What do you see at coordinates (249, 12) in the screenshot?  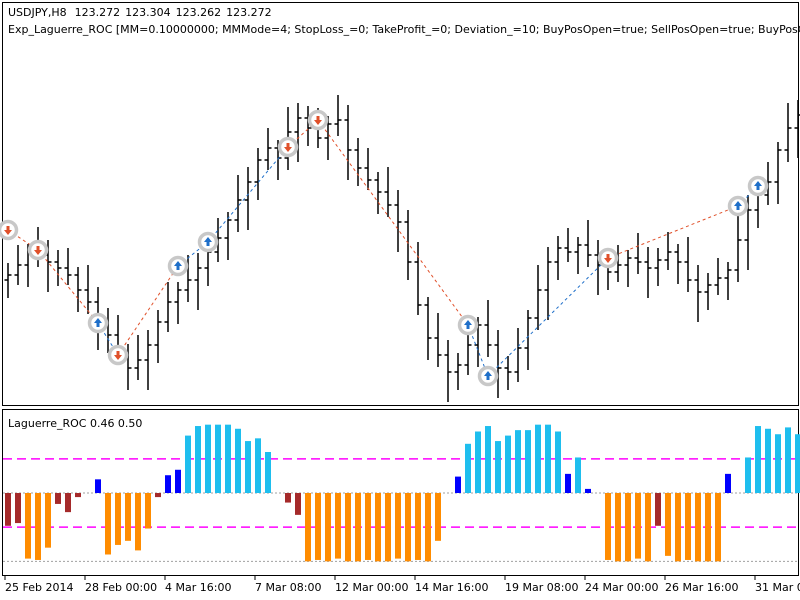 I see `quote-close: 123.272` at bounding box center [249, 12].